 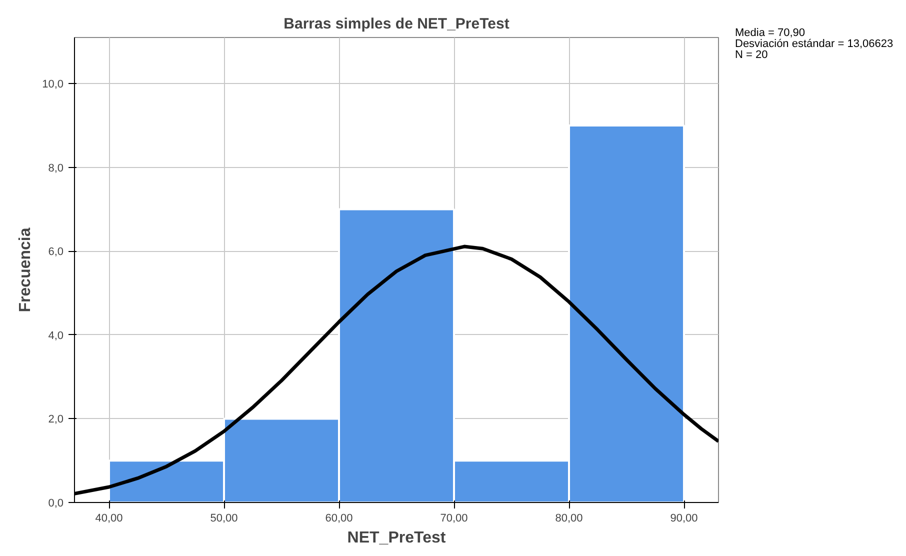 What do you see at coordinates (53, 84) in the screenshot?
I see `y-tick-label: 10,0` at bounding box center [53, 84].